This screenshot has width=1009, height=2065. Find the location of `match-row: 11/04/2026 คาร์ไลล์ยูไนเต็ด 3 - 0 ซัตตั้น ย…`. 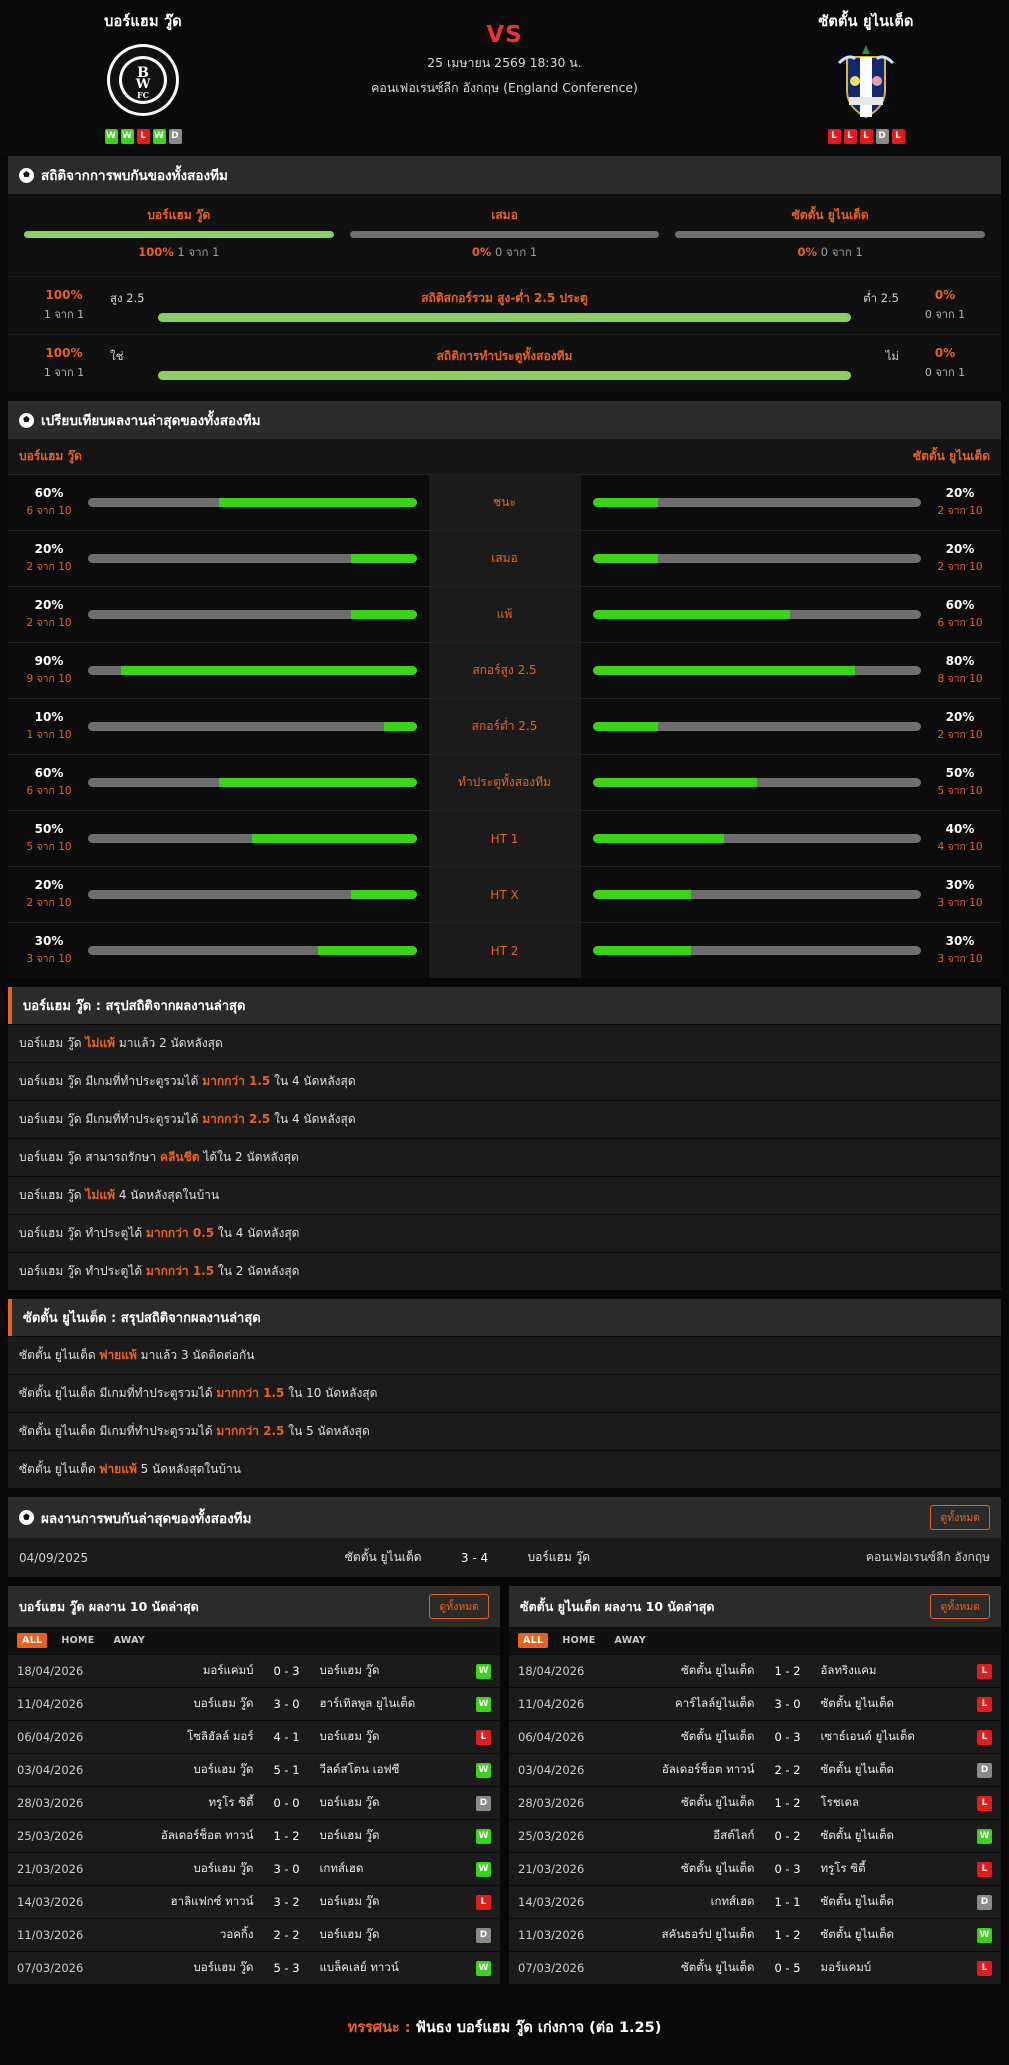

match-row: 11/04/2026 คาร์ไลล์ยูไนเต็ด 3 - 0 ซัตตั้น ย… is located at coordinates (755, 1703).